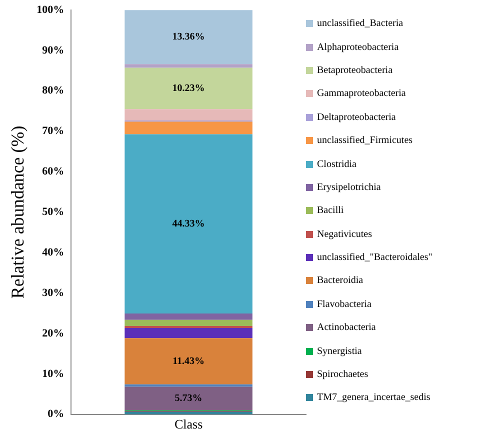 The image size is (480, 440). What do you see at coordinates (342, 374) in the screenshot?
I see `legend-label: Spirochaetes` at bounding box center [342, 374].